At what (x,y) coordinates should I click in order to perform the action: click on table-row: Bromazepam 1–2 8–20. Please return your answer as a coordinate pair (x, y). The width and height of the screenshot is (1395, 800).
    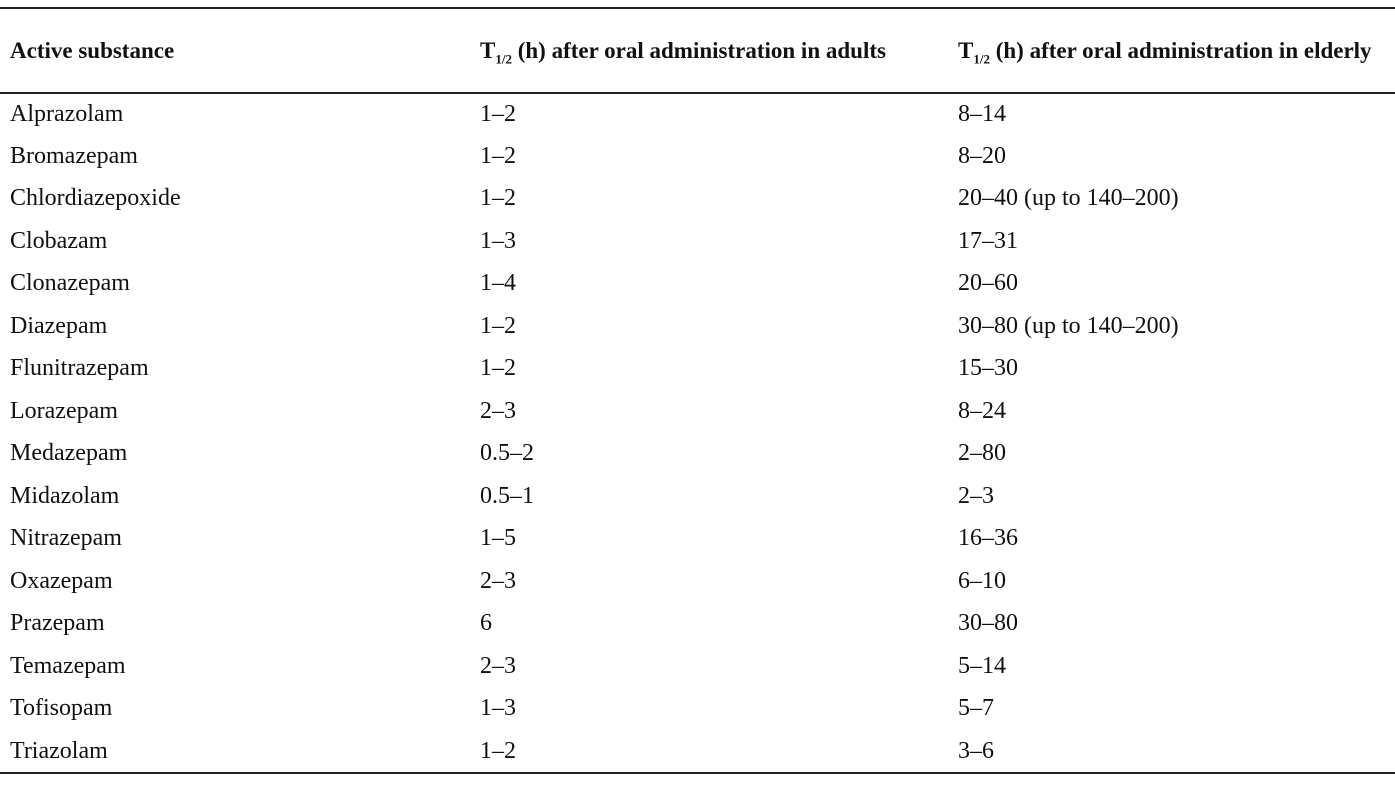
    Looking at the image, I should click on (697, 156).